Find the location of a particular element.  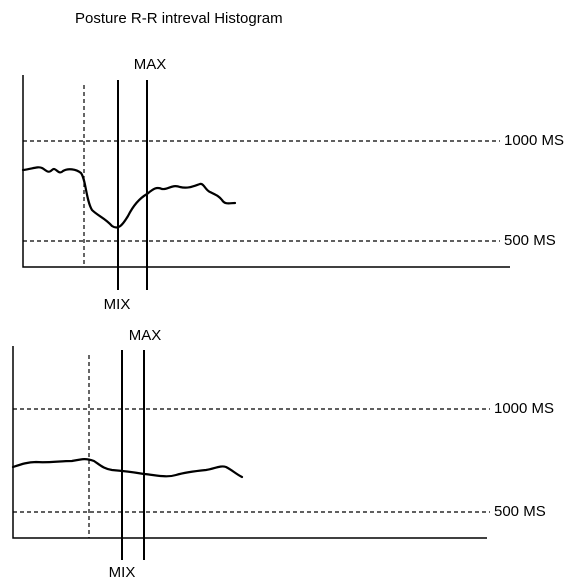

title: Posture R-R intreval Histogram is located at coordinates (179, 18).